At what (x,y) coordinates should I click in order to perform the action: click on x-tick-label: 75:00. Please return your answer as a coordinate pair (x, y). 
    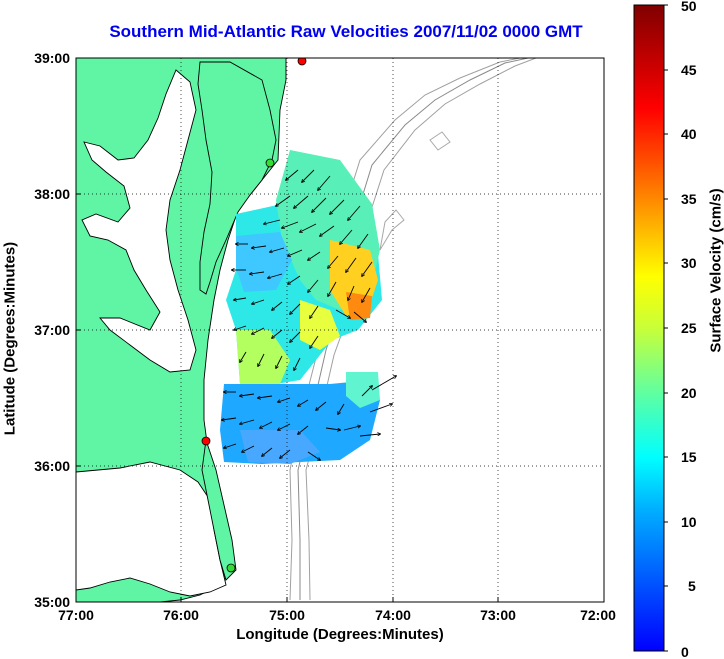
    Looking at the image, I should click on (287, 615).